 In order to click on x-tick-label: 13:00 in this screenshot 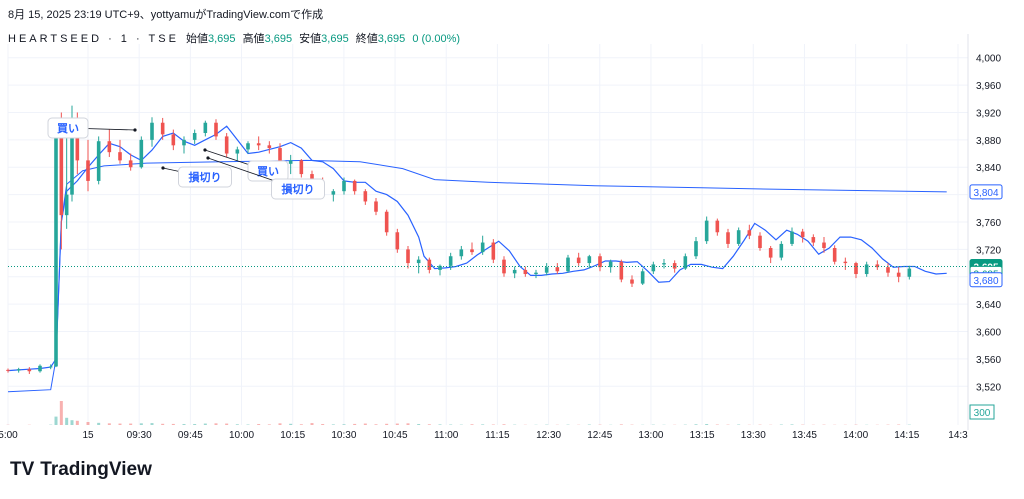, I will do `click(650, 435)`.